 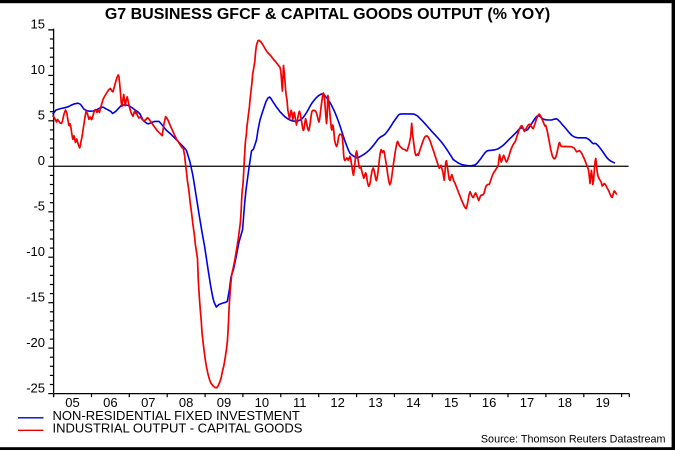 What do you see at coordinates (41, 160) in the screenshot?
I see `svg-text: 0` at bounding box center [41, 160].